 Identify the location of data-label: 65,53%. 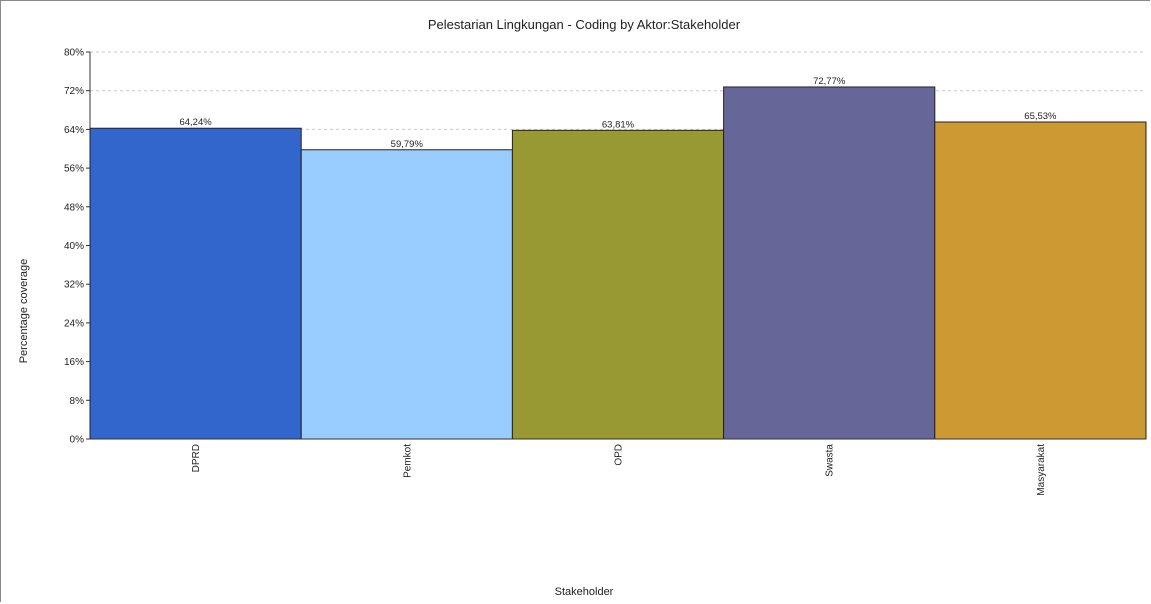
(1040, 116).